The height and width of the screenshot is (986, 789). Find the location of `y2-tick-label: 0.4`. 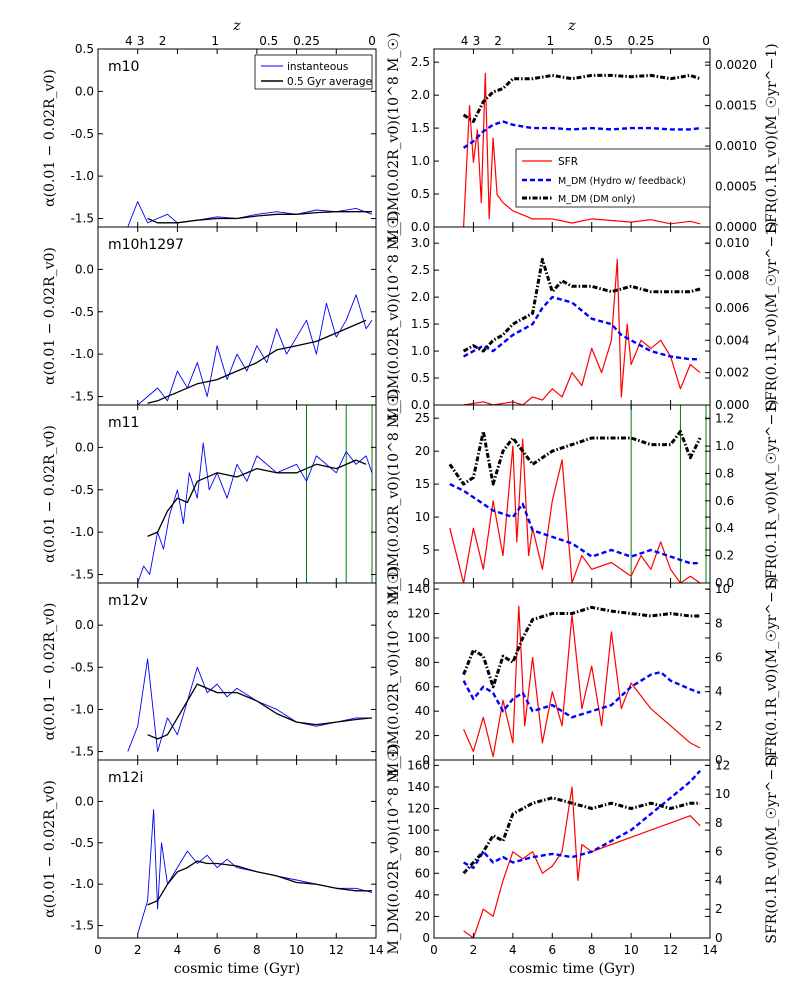

y2-tick-label: 0.4 is located at coordinates (724, 528).